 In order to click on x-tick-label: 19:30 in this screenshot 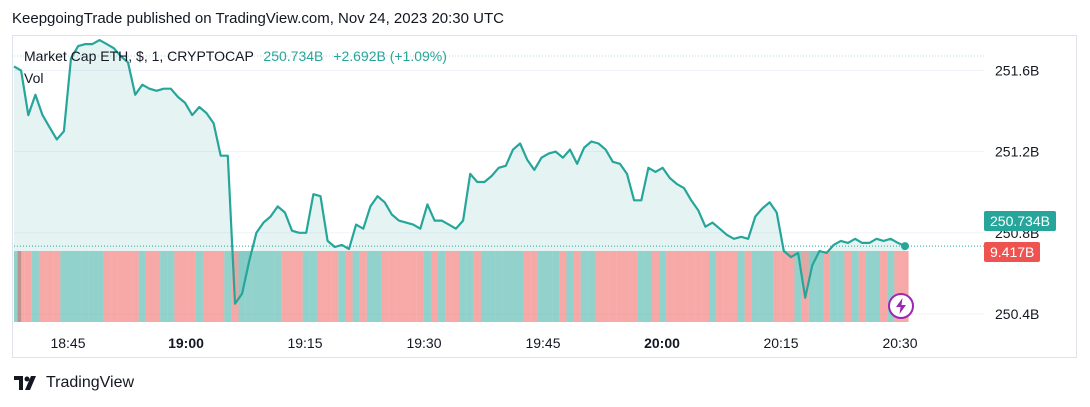, I will do `click(423, 343)`.